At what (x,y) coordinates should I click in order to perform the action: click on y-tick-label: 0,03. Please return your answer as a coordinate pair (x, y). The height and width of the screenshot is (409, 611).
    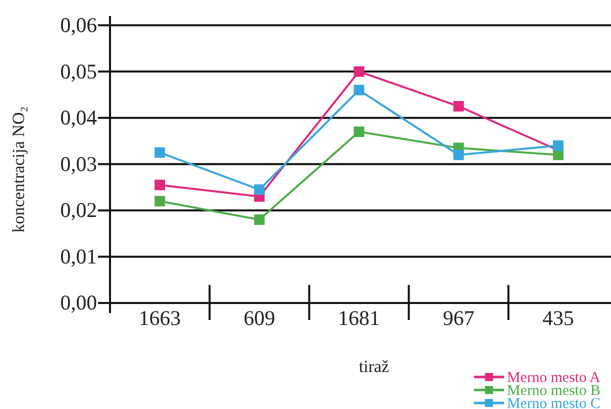
    Looking at the image, I should click on (78, 164).